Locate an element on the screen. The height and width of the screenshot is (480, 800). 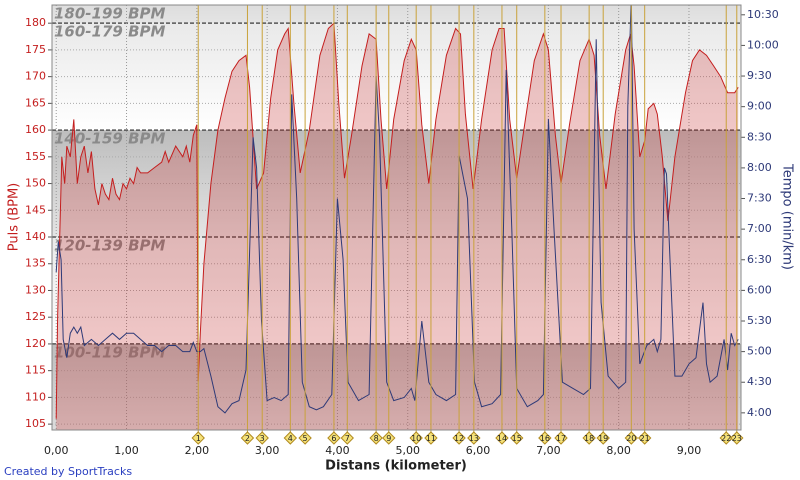
y2-tick-label: 8:00 is located at coordinates (759, 167).